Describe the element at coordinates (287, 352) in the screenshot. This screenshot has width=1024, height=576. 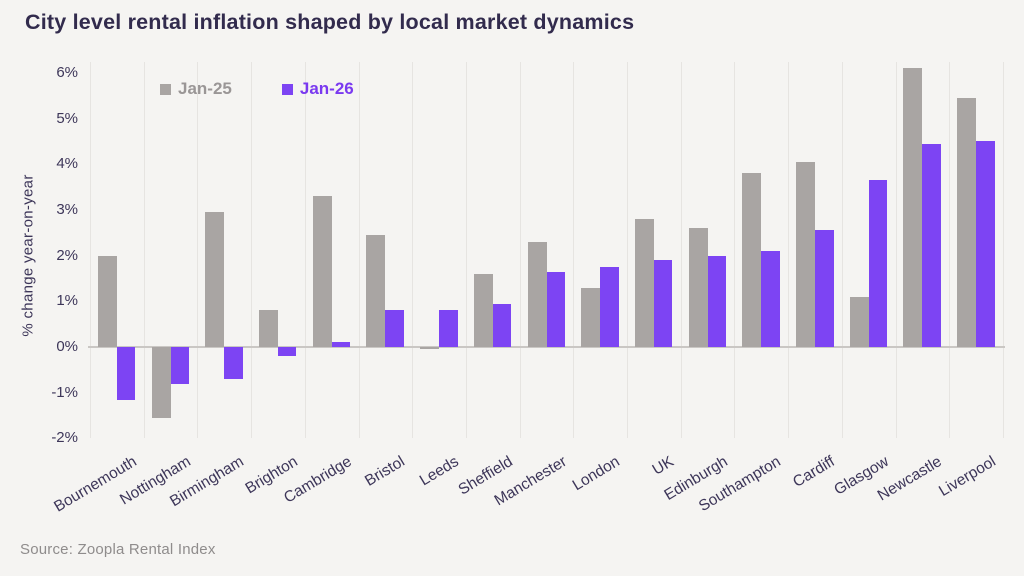
I see `bar-jan-26-brighton` at that location.